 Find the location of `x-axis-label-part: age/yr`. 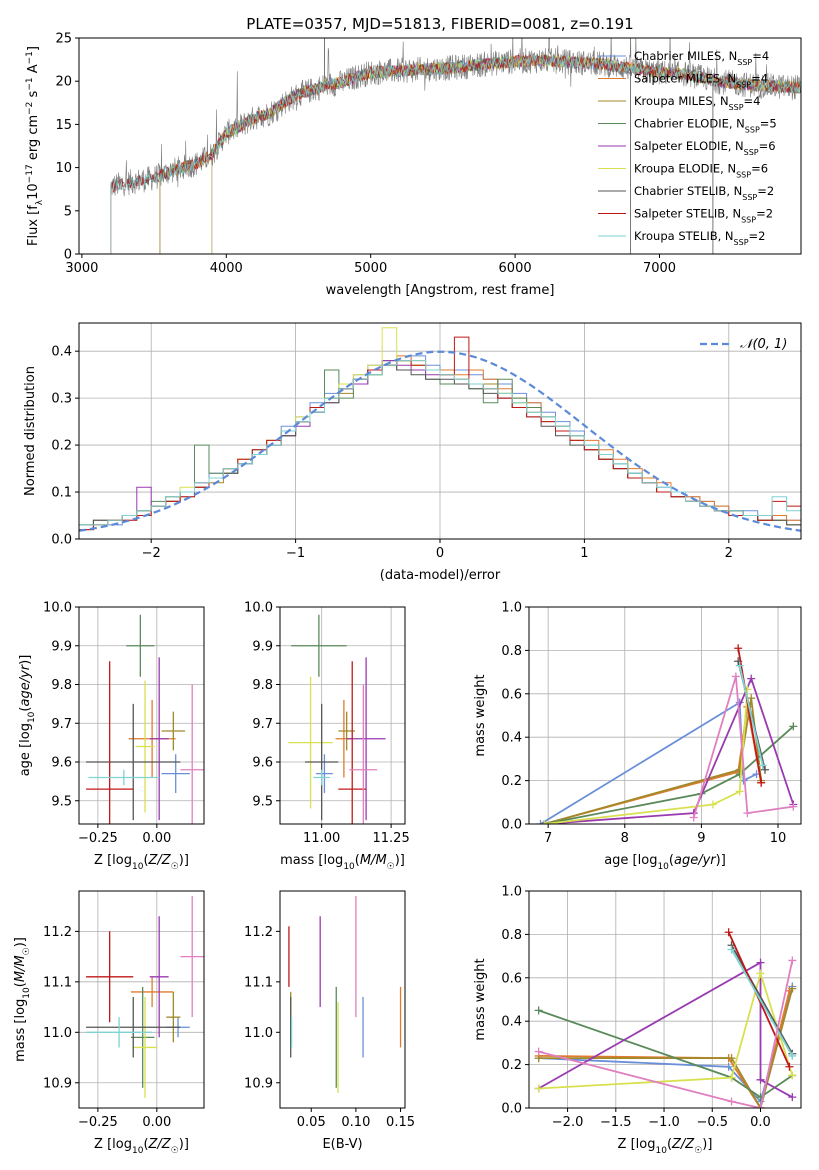

x-axis-label-part: age/yr is located at coordinates (695, 860).